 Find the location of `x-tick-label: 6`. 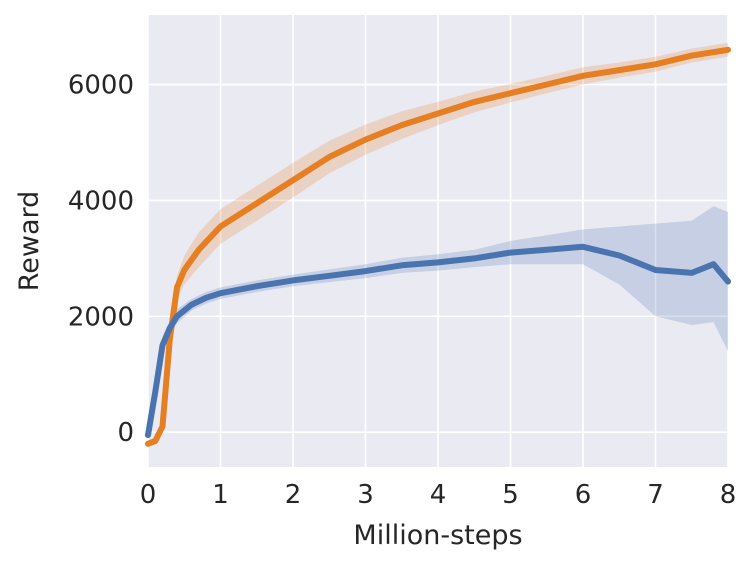

x-tick-label: 6 is located at coordinates (583, 495).